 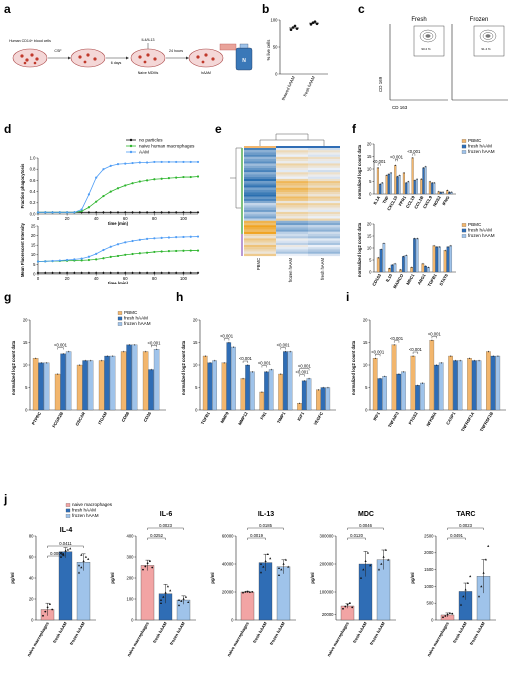 I want to click on e-column-label: frozen hAAM, so click(x=290, y=270).